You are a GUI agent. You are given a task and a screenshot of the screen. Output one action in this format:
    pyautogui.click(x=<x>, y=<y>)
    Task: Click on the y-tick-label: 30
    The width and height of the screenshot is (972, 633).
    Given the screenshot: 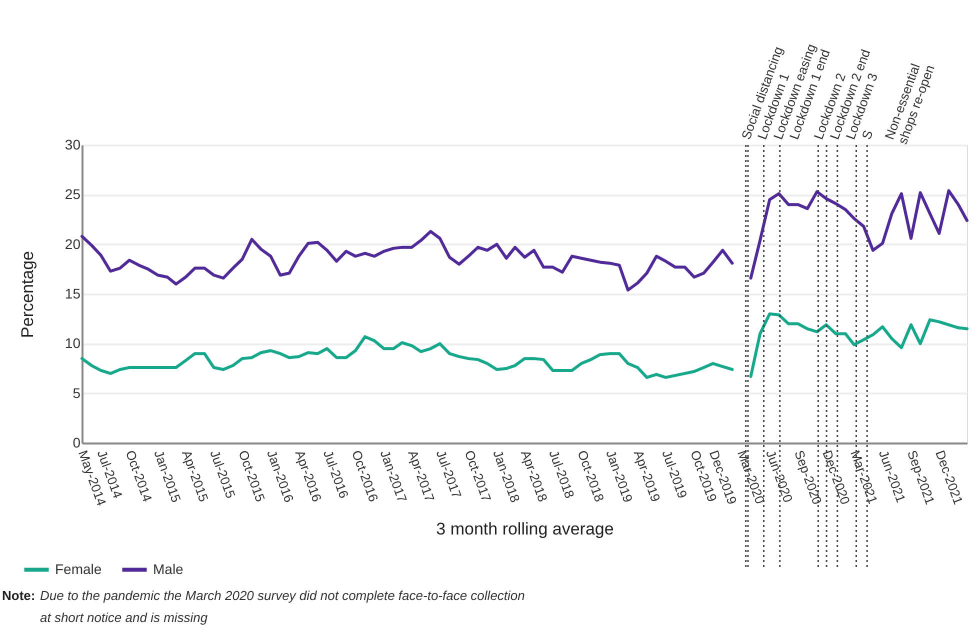 What is the action you would take?
    pyautogui.click(x=72, y=144)
    